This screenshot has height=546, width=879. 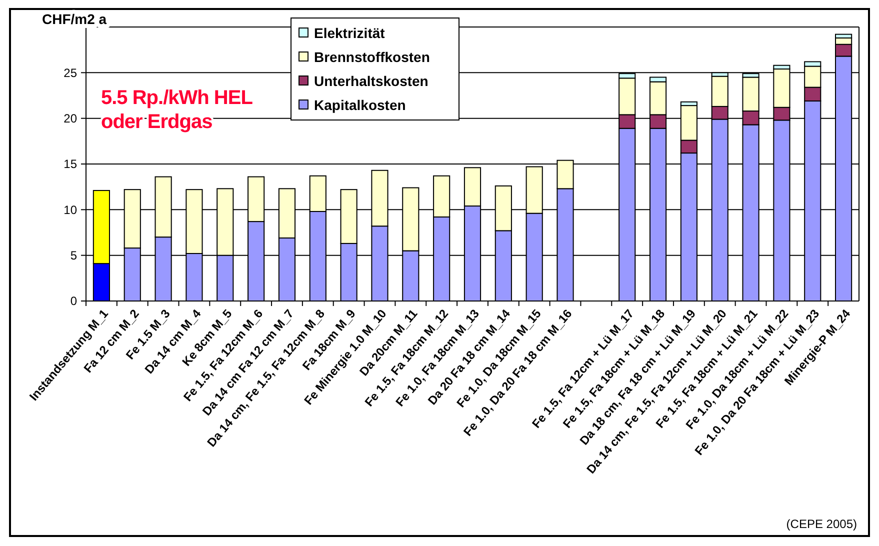 I want to click on y-tick-label: 20, so click(x=71, y=119).